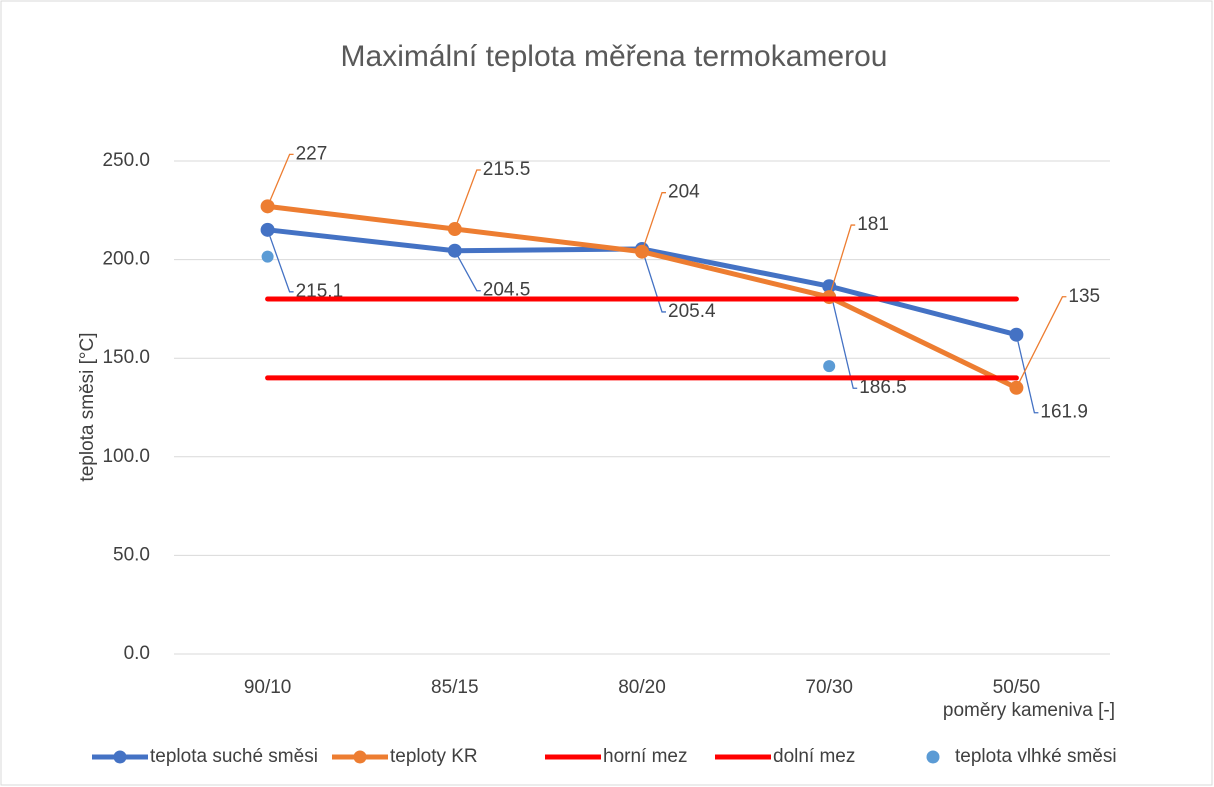 This screenshot has width=1214, height=787. I want to click on legend-label: teplota suché směsi, so click(234, 756).